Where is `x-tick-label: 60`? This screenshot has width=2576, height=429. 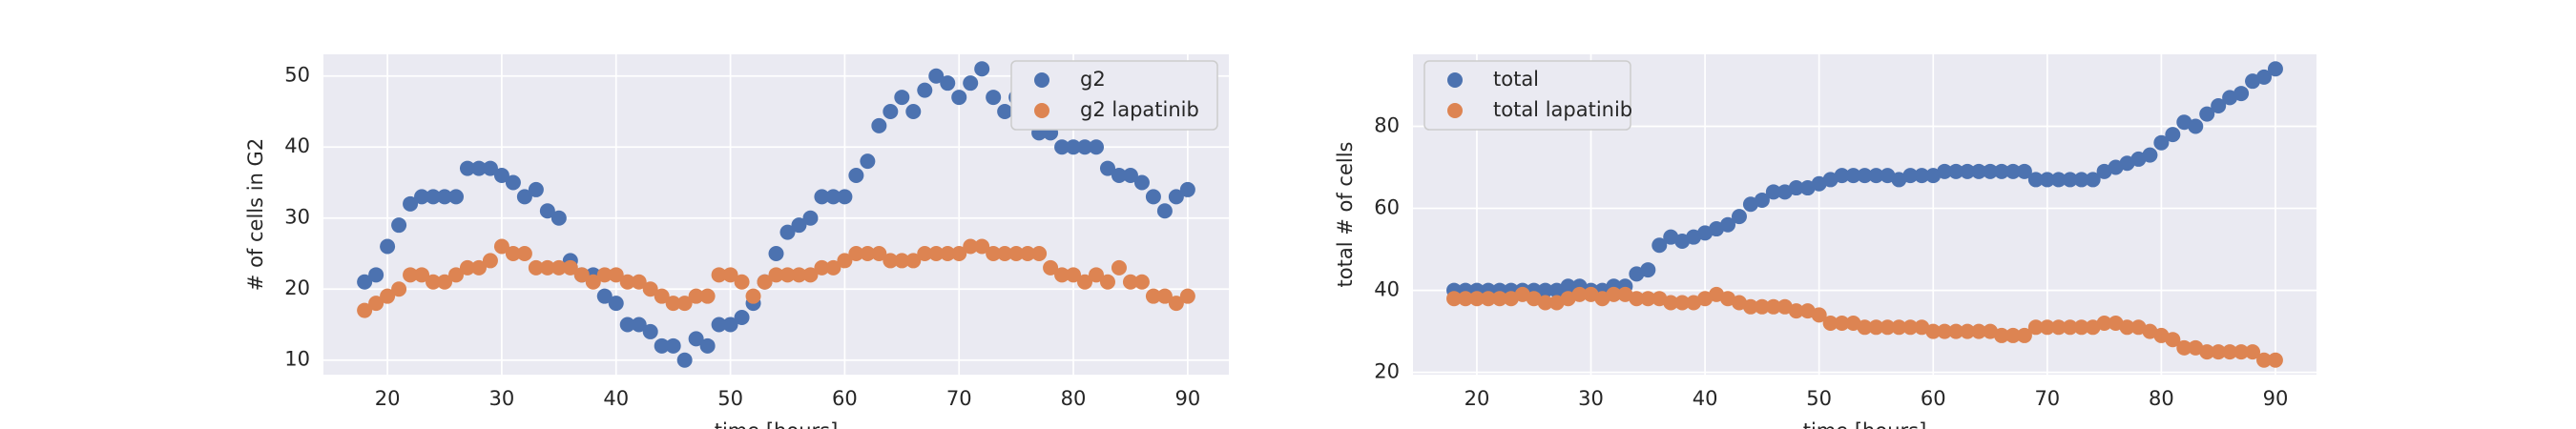 x-tick-label: 60 is located at coordinates (845, 398).